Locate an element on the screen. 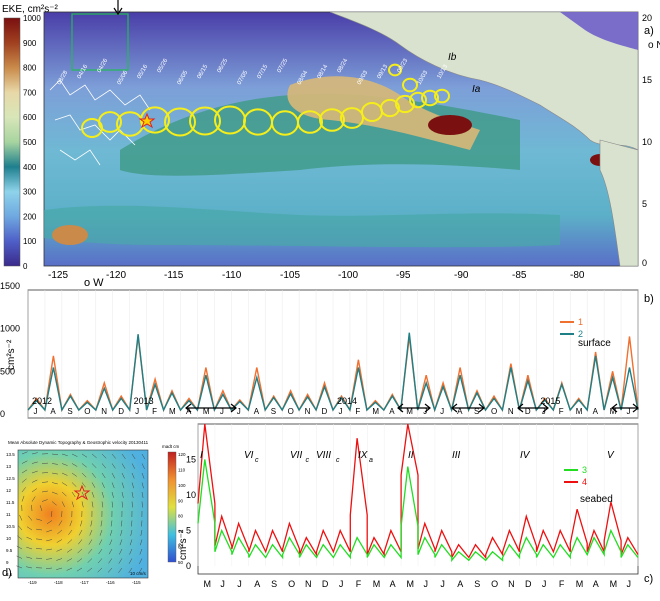 This screenshot has width=660, height=601. panel-d-ytick: 13 is located at coordinates (9, 466).